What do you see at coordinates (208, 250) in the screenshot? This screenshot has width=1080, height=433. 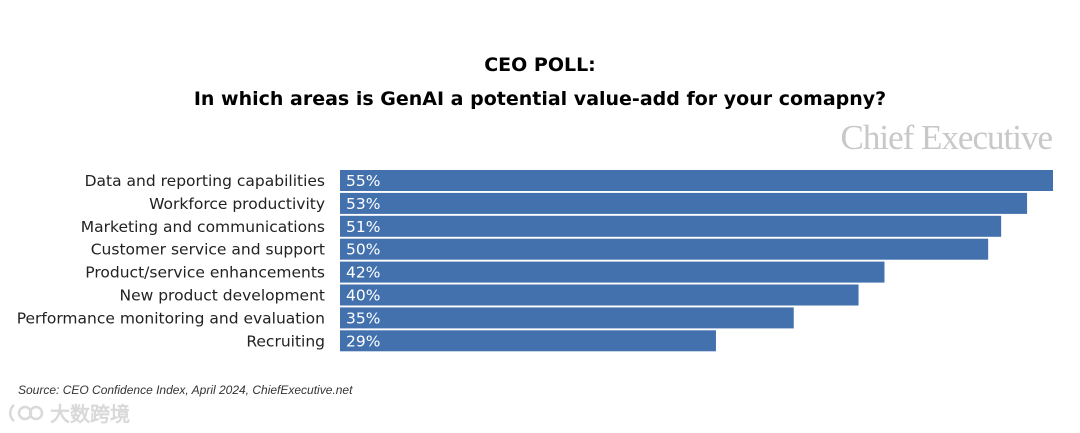 I see `category-label-4: Customer service and support` at bounding box center [208, 250].